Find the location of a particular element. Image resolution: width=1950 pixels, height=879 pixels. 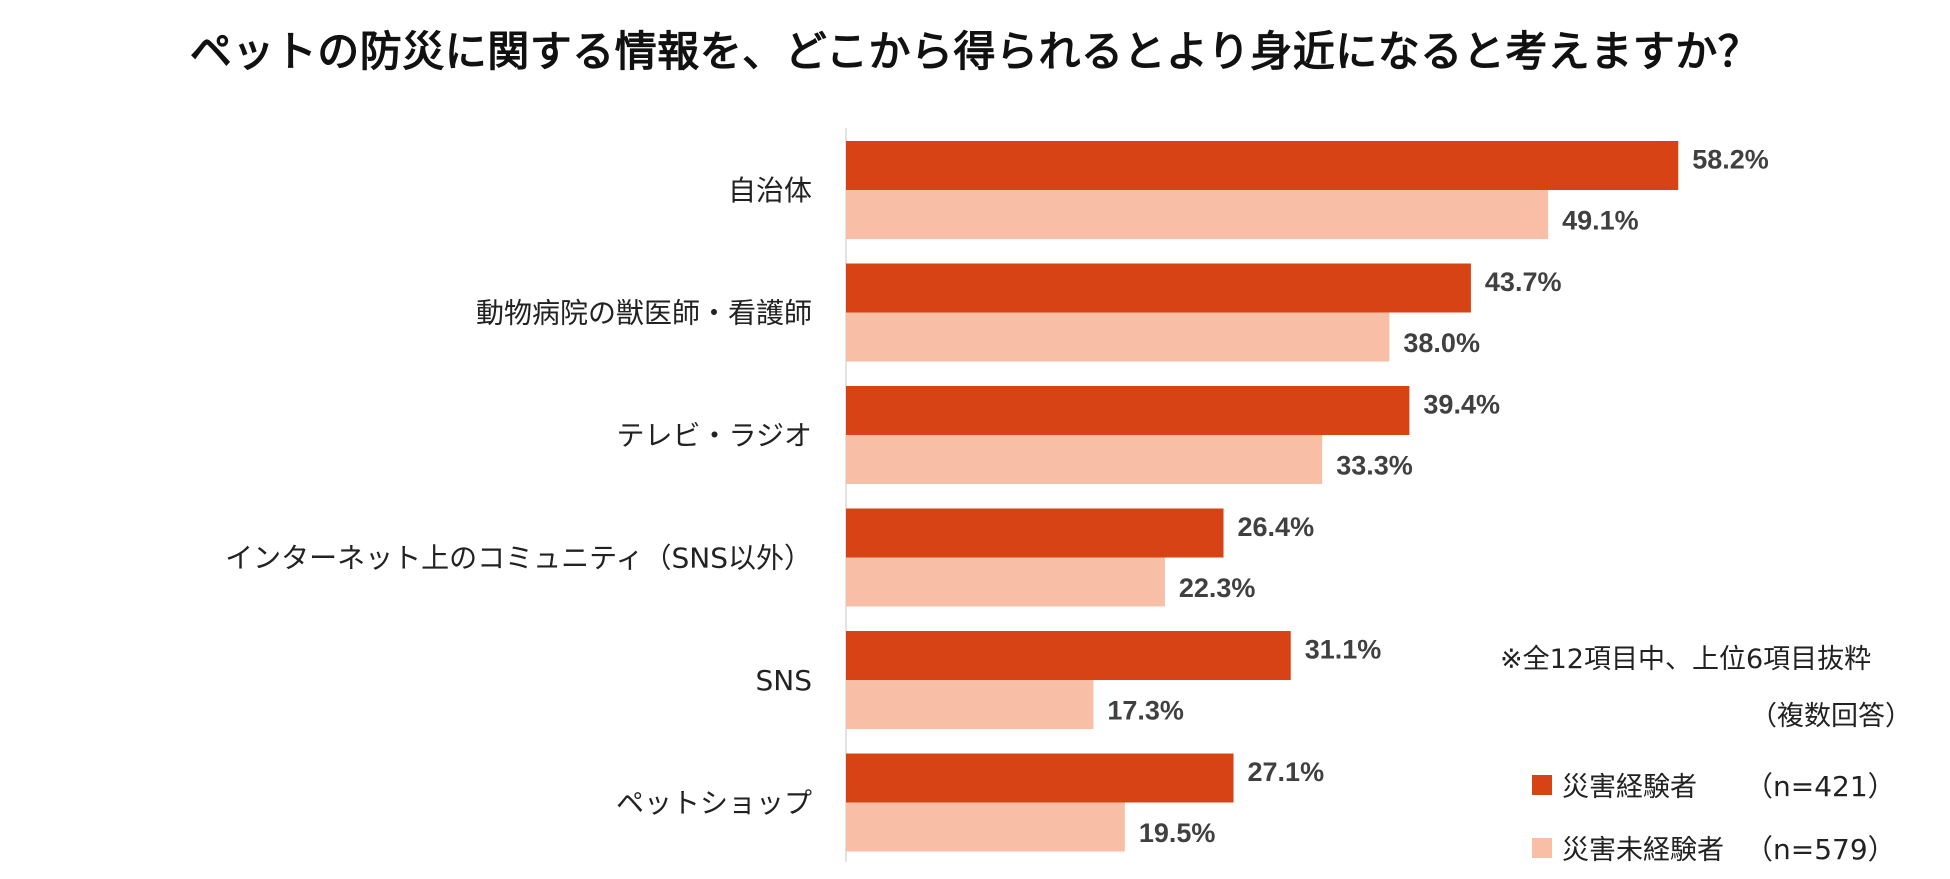

legend-n-inexperienced: （n=579） is located at coordinates (1820, 849).